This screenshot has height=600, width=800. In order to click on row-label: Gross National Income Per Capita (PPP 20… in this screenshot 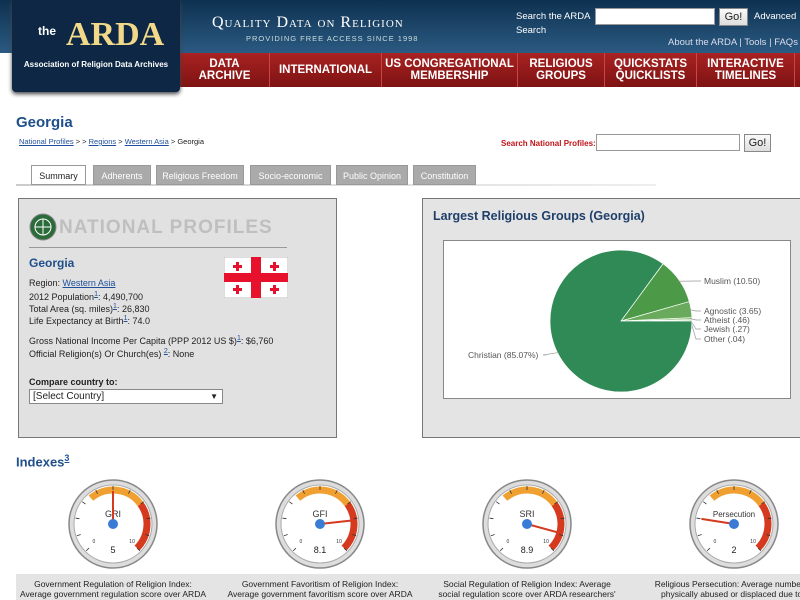, I will do `click(133, 341)`.